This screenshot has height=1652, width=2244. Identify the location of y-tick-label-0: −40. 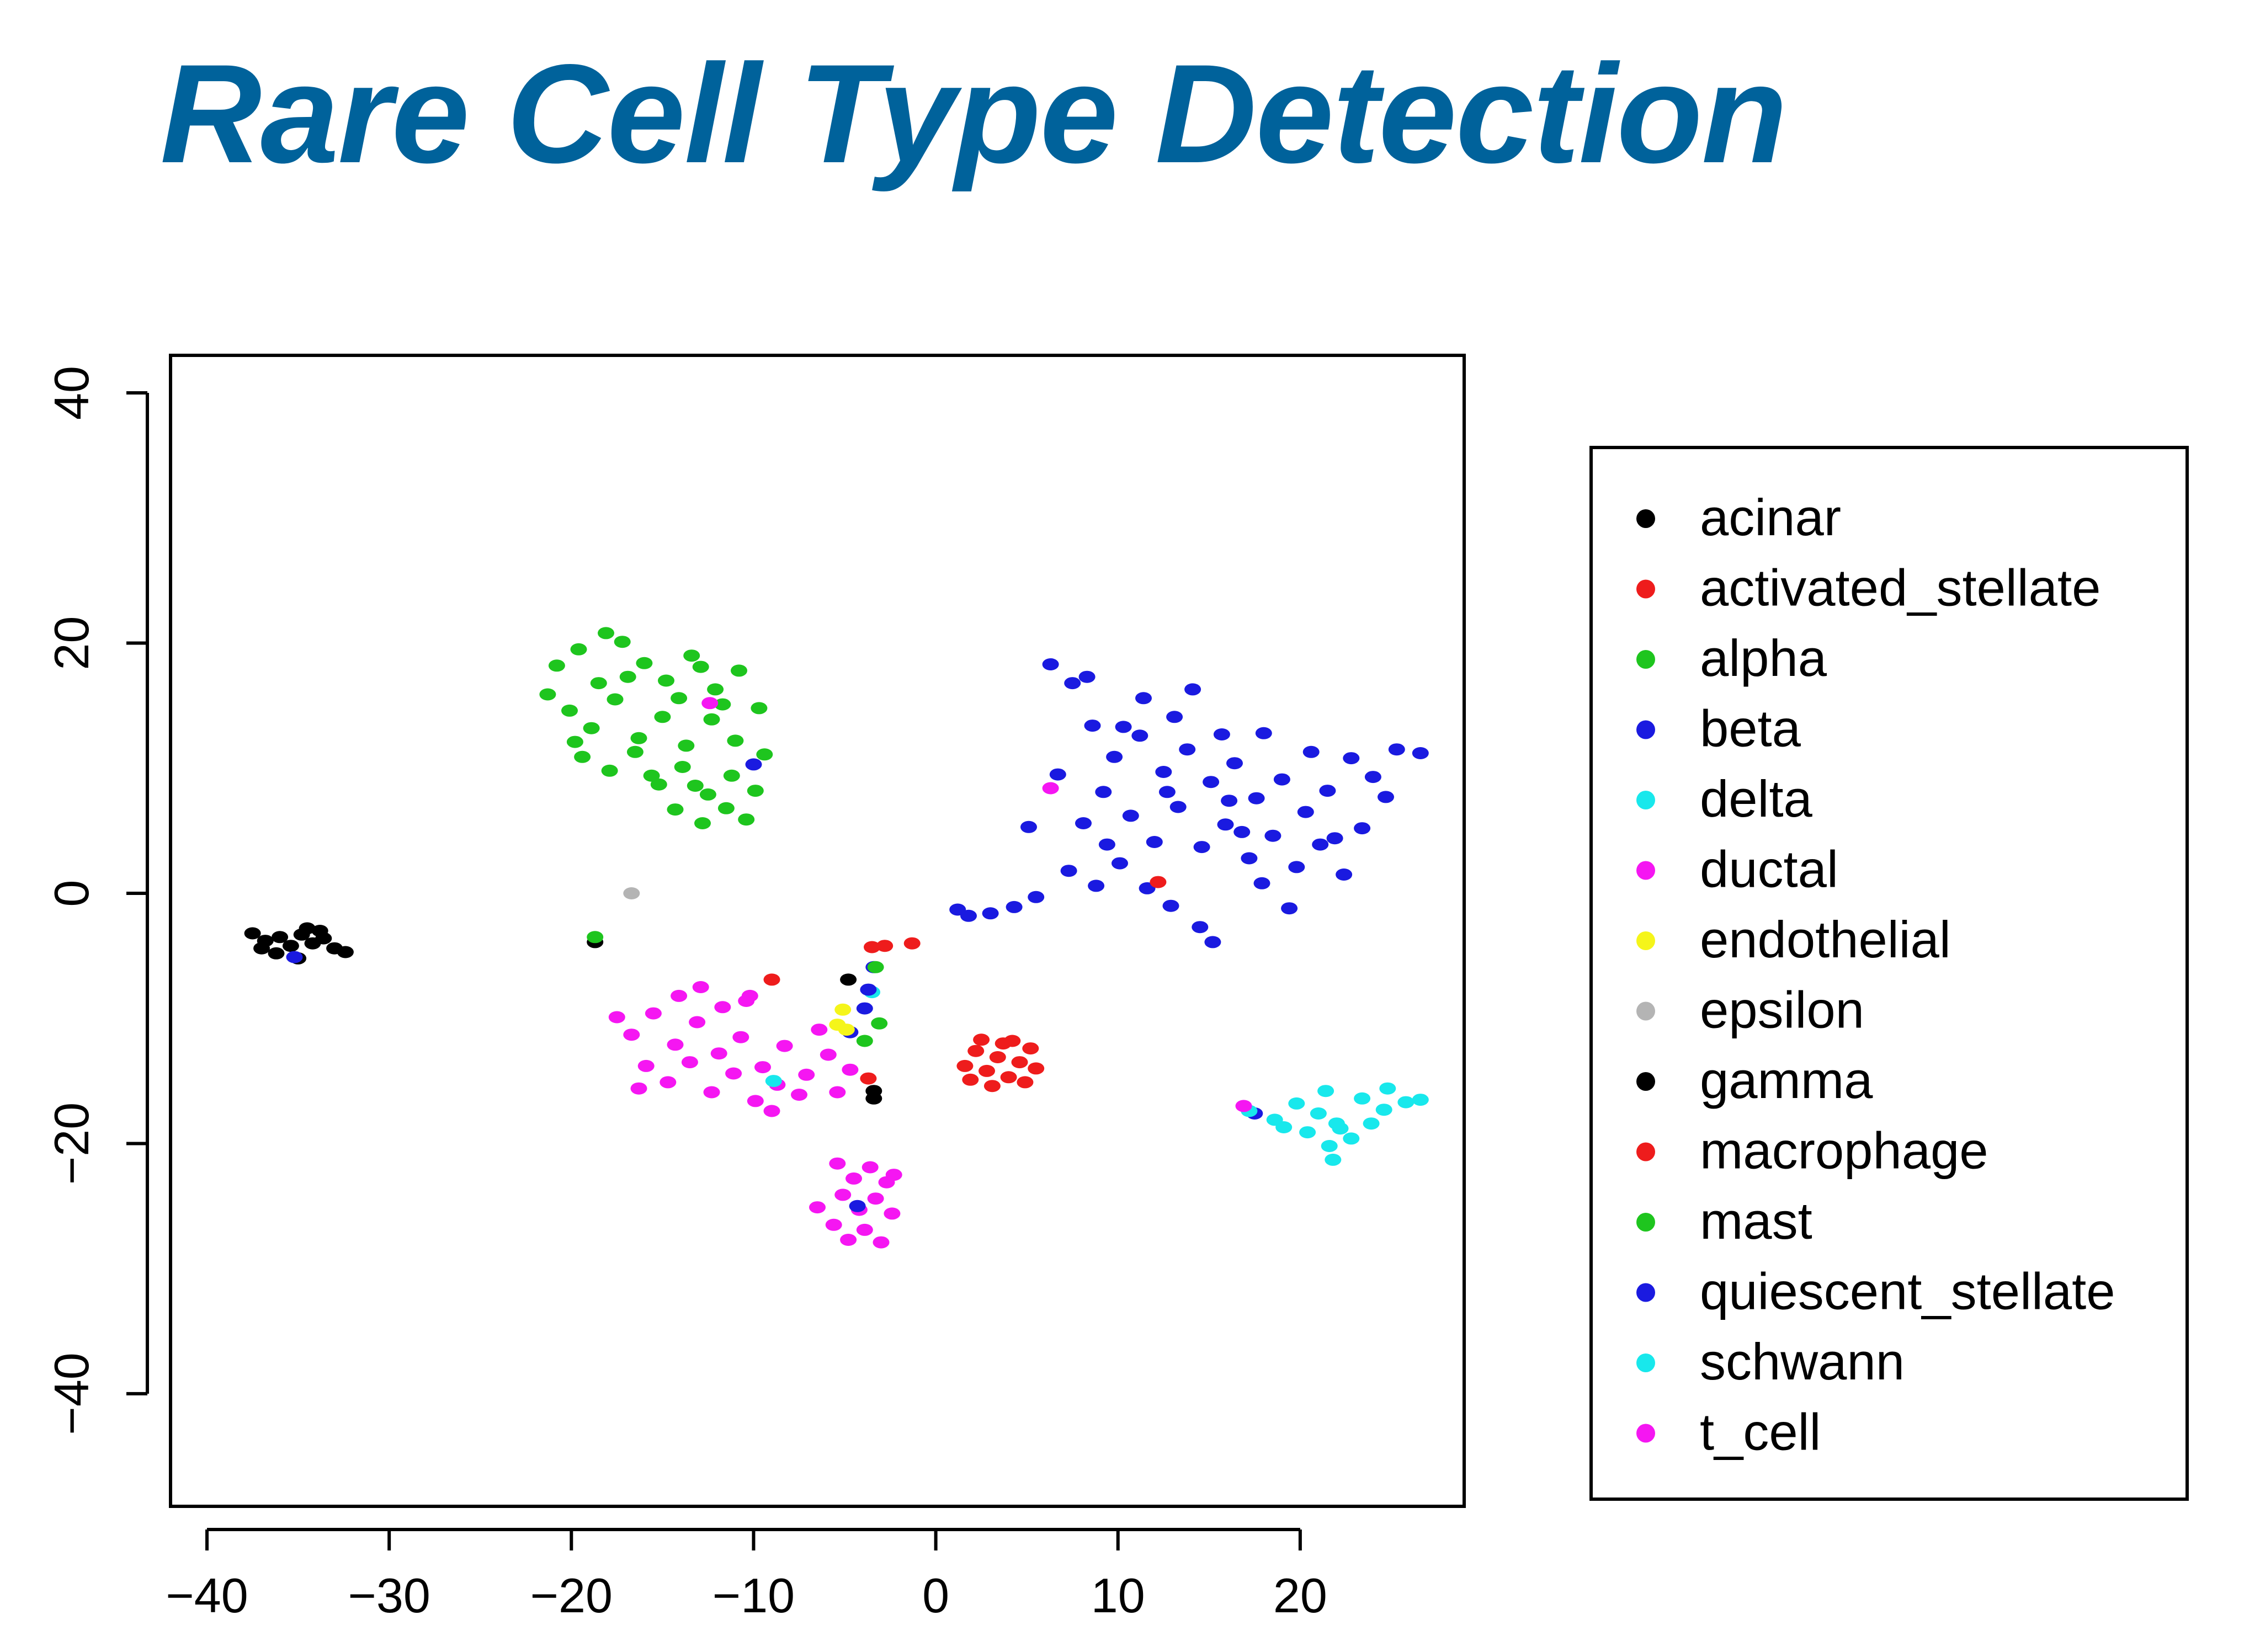
(71, 1393).